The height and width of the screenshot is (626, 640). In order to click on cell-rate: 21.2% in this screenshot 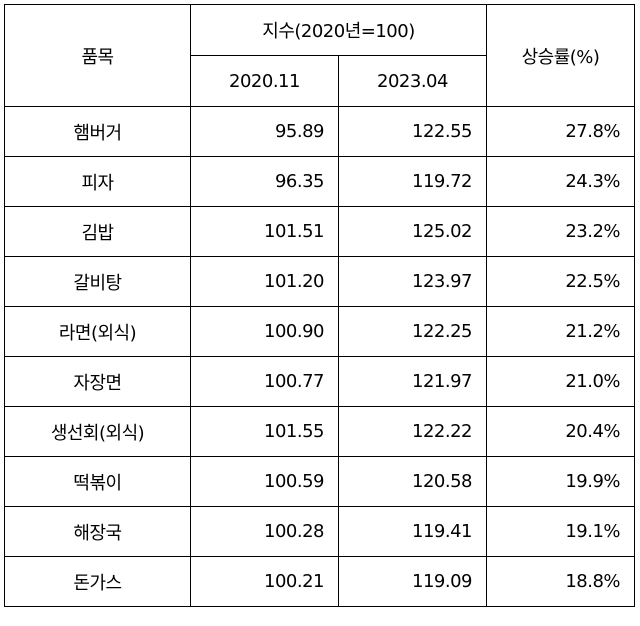, I will do `click(561, 331)`.